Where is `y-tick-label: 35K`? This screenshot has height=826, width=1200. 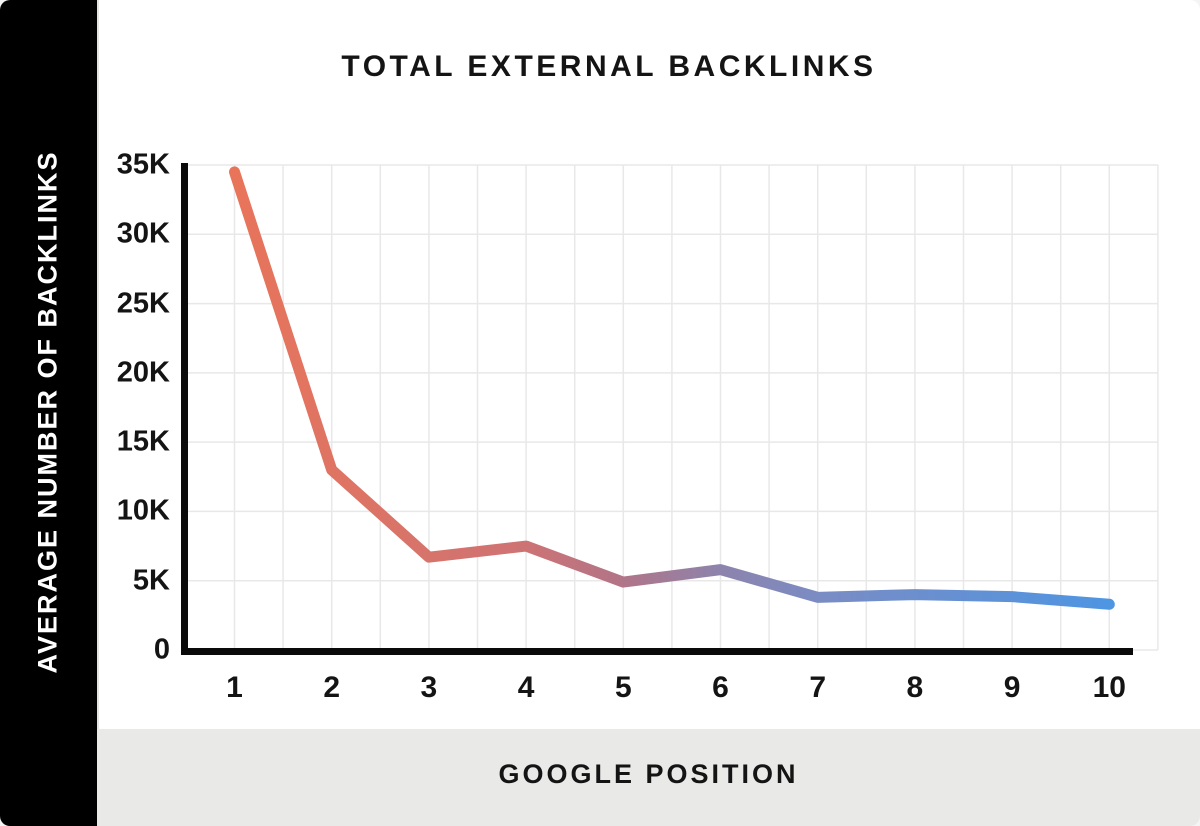 y-tick-label: 35K is located at coordinates (143, 164).